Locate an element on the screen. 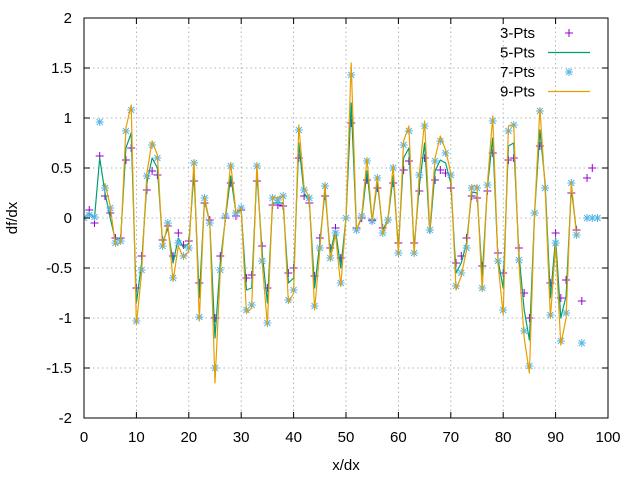 This screenshot has width=640, height=480. y-tick-label: -2 is located at coordinates (65, 418).